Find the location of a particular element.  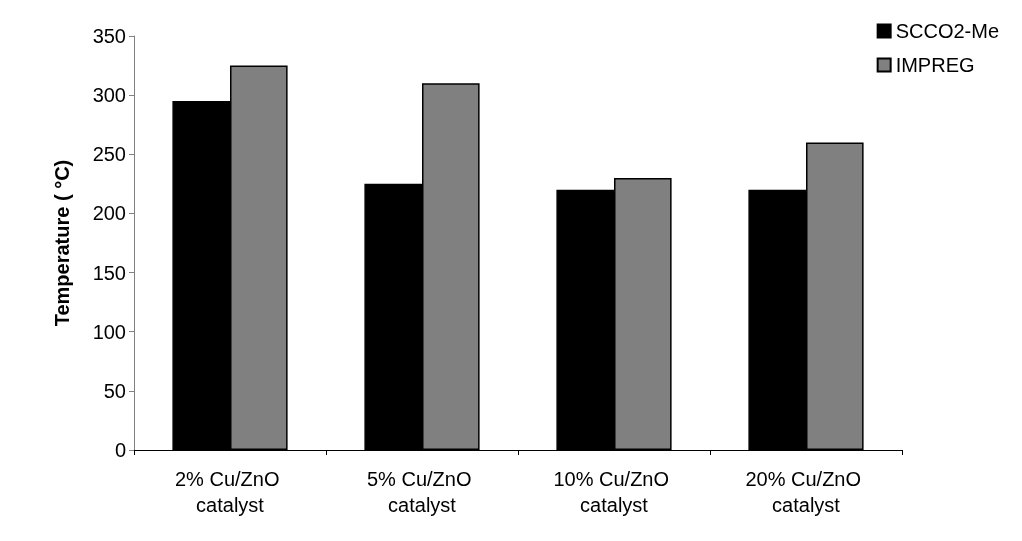

x-tick-label: 5% Cu/ZnO catalyst is located at coordinates (422, 492).